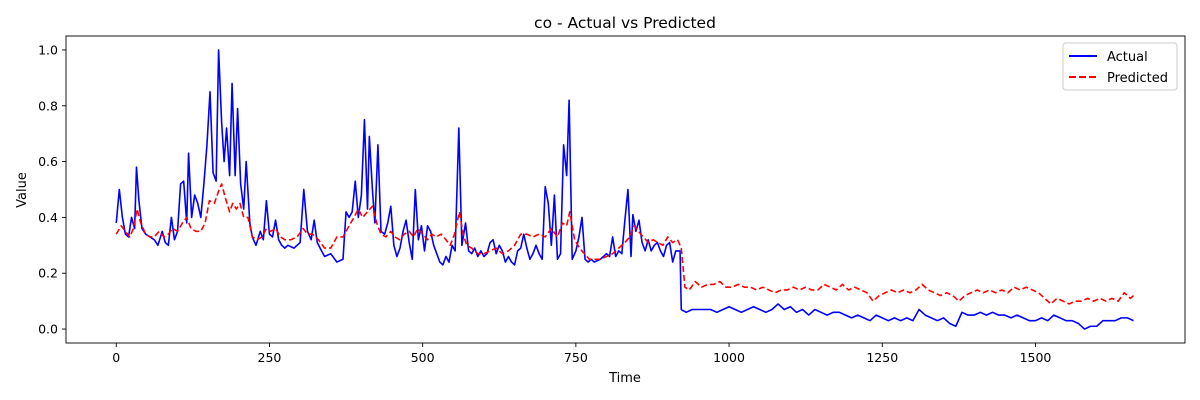 The width and height of the screenshot is (1200, 400). I want to click on x-tick-label: 500, so click(423, 357).